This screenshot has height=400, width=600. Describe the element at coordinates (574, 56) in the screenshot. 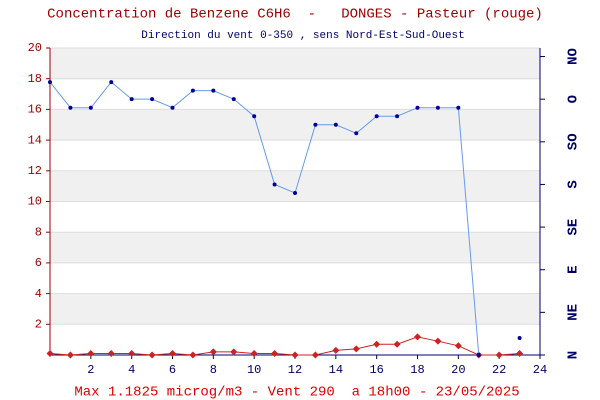

I see `y2-tick-label: NO` at that location.